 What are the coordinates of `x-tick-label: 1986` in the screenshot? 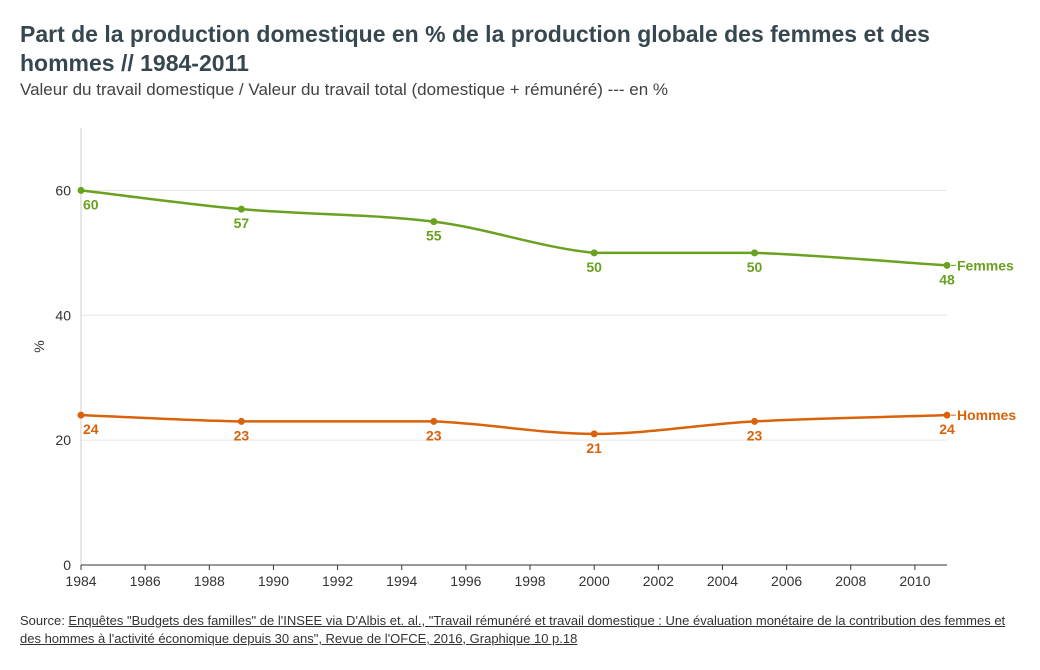 It's located at (145, 581).